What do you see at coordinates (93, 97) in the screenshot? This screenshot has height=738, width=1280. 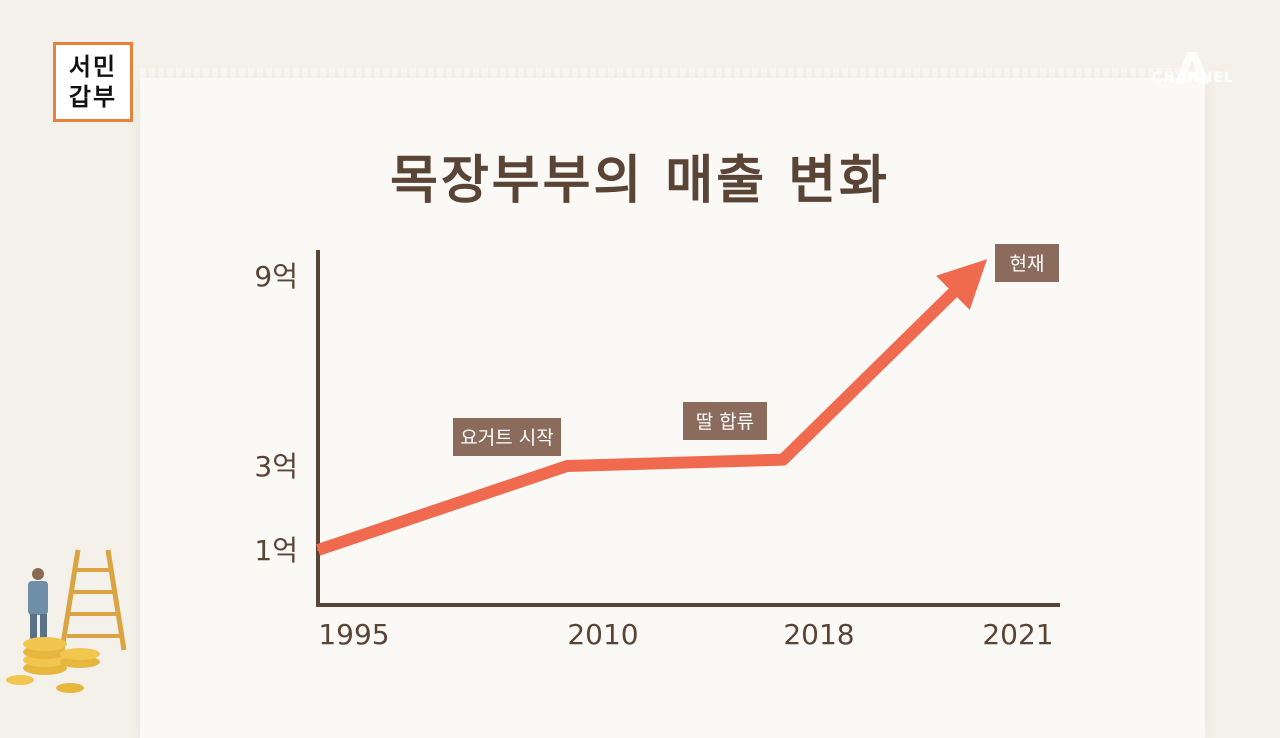 I see `logo-line-2: 갑부` at bounding box center [93, 97].